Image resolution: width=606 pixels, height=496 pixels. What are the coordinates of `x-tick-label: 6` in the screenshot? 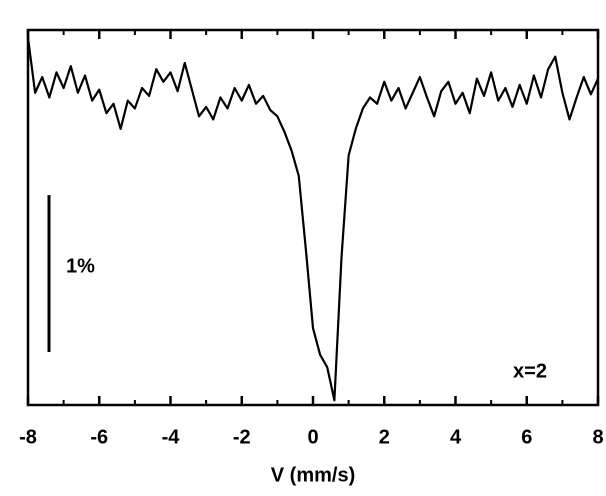 It's located at (526, 437).